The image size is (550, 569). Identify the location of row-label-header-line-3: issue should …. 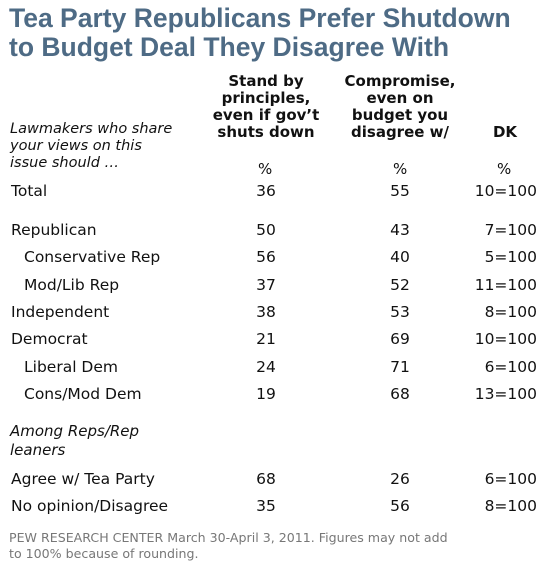
(65, 163).